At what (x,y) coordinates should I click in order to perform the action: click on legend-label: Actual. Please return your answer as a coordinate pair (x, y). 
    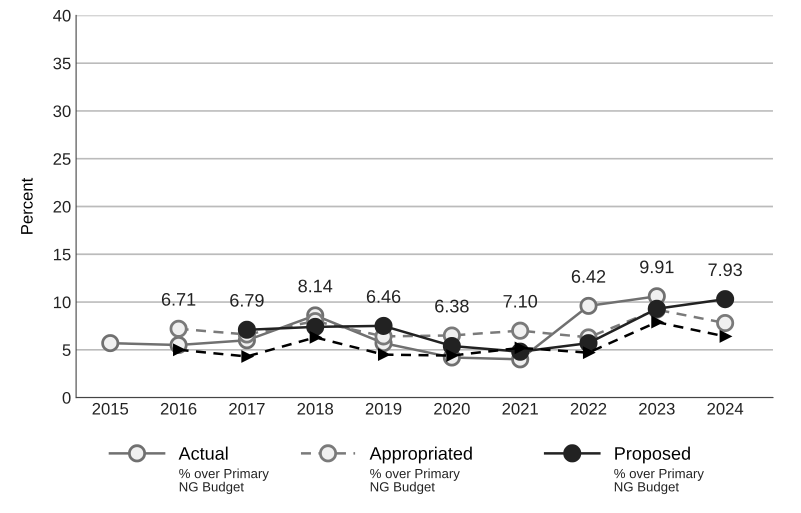
    Looking at the image, I should click on (203, 453).